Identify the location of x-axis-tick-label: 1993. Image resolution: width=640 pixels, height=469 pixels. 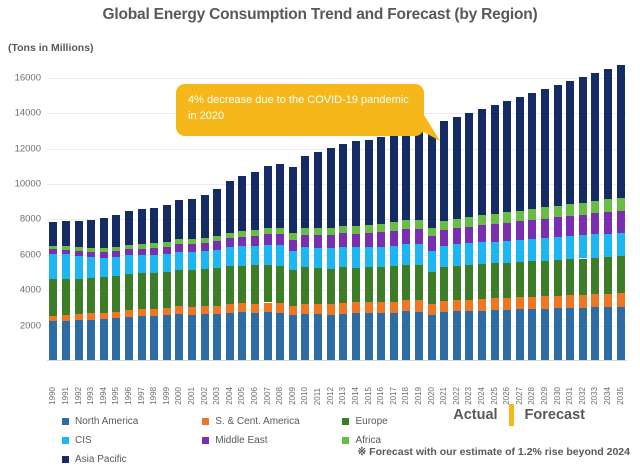
(91, 396).